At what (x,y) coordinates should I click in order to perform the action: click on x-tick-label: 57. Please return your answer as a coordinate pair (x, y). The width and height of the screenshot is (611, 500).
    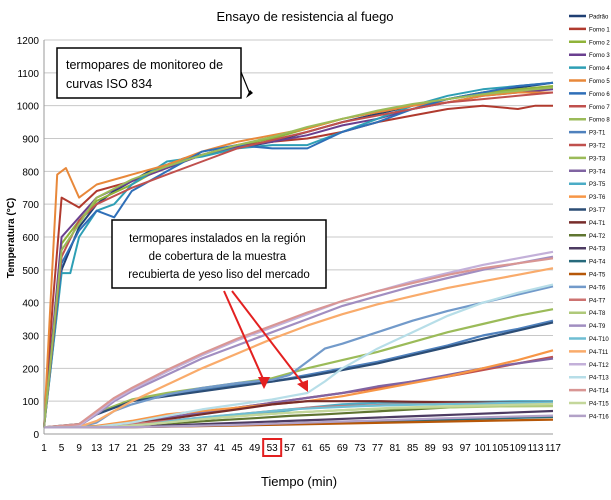
    Looking at the image, I should click on (290, 448).